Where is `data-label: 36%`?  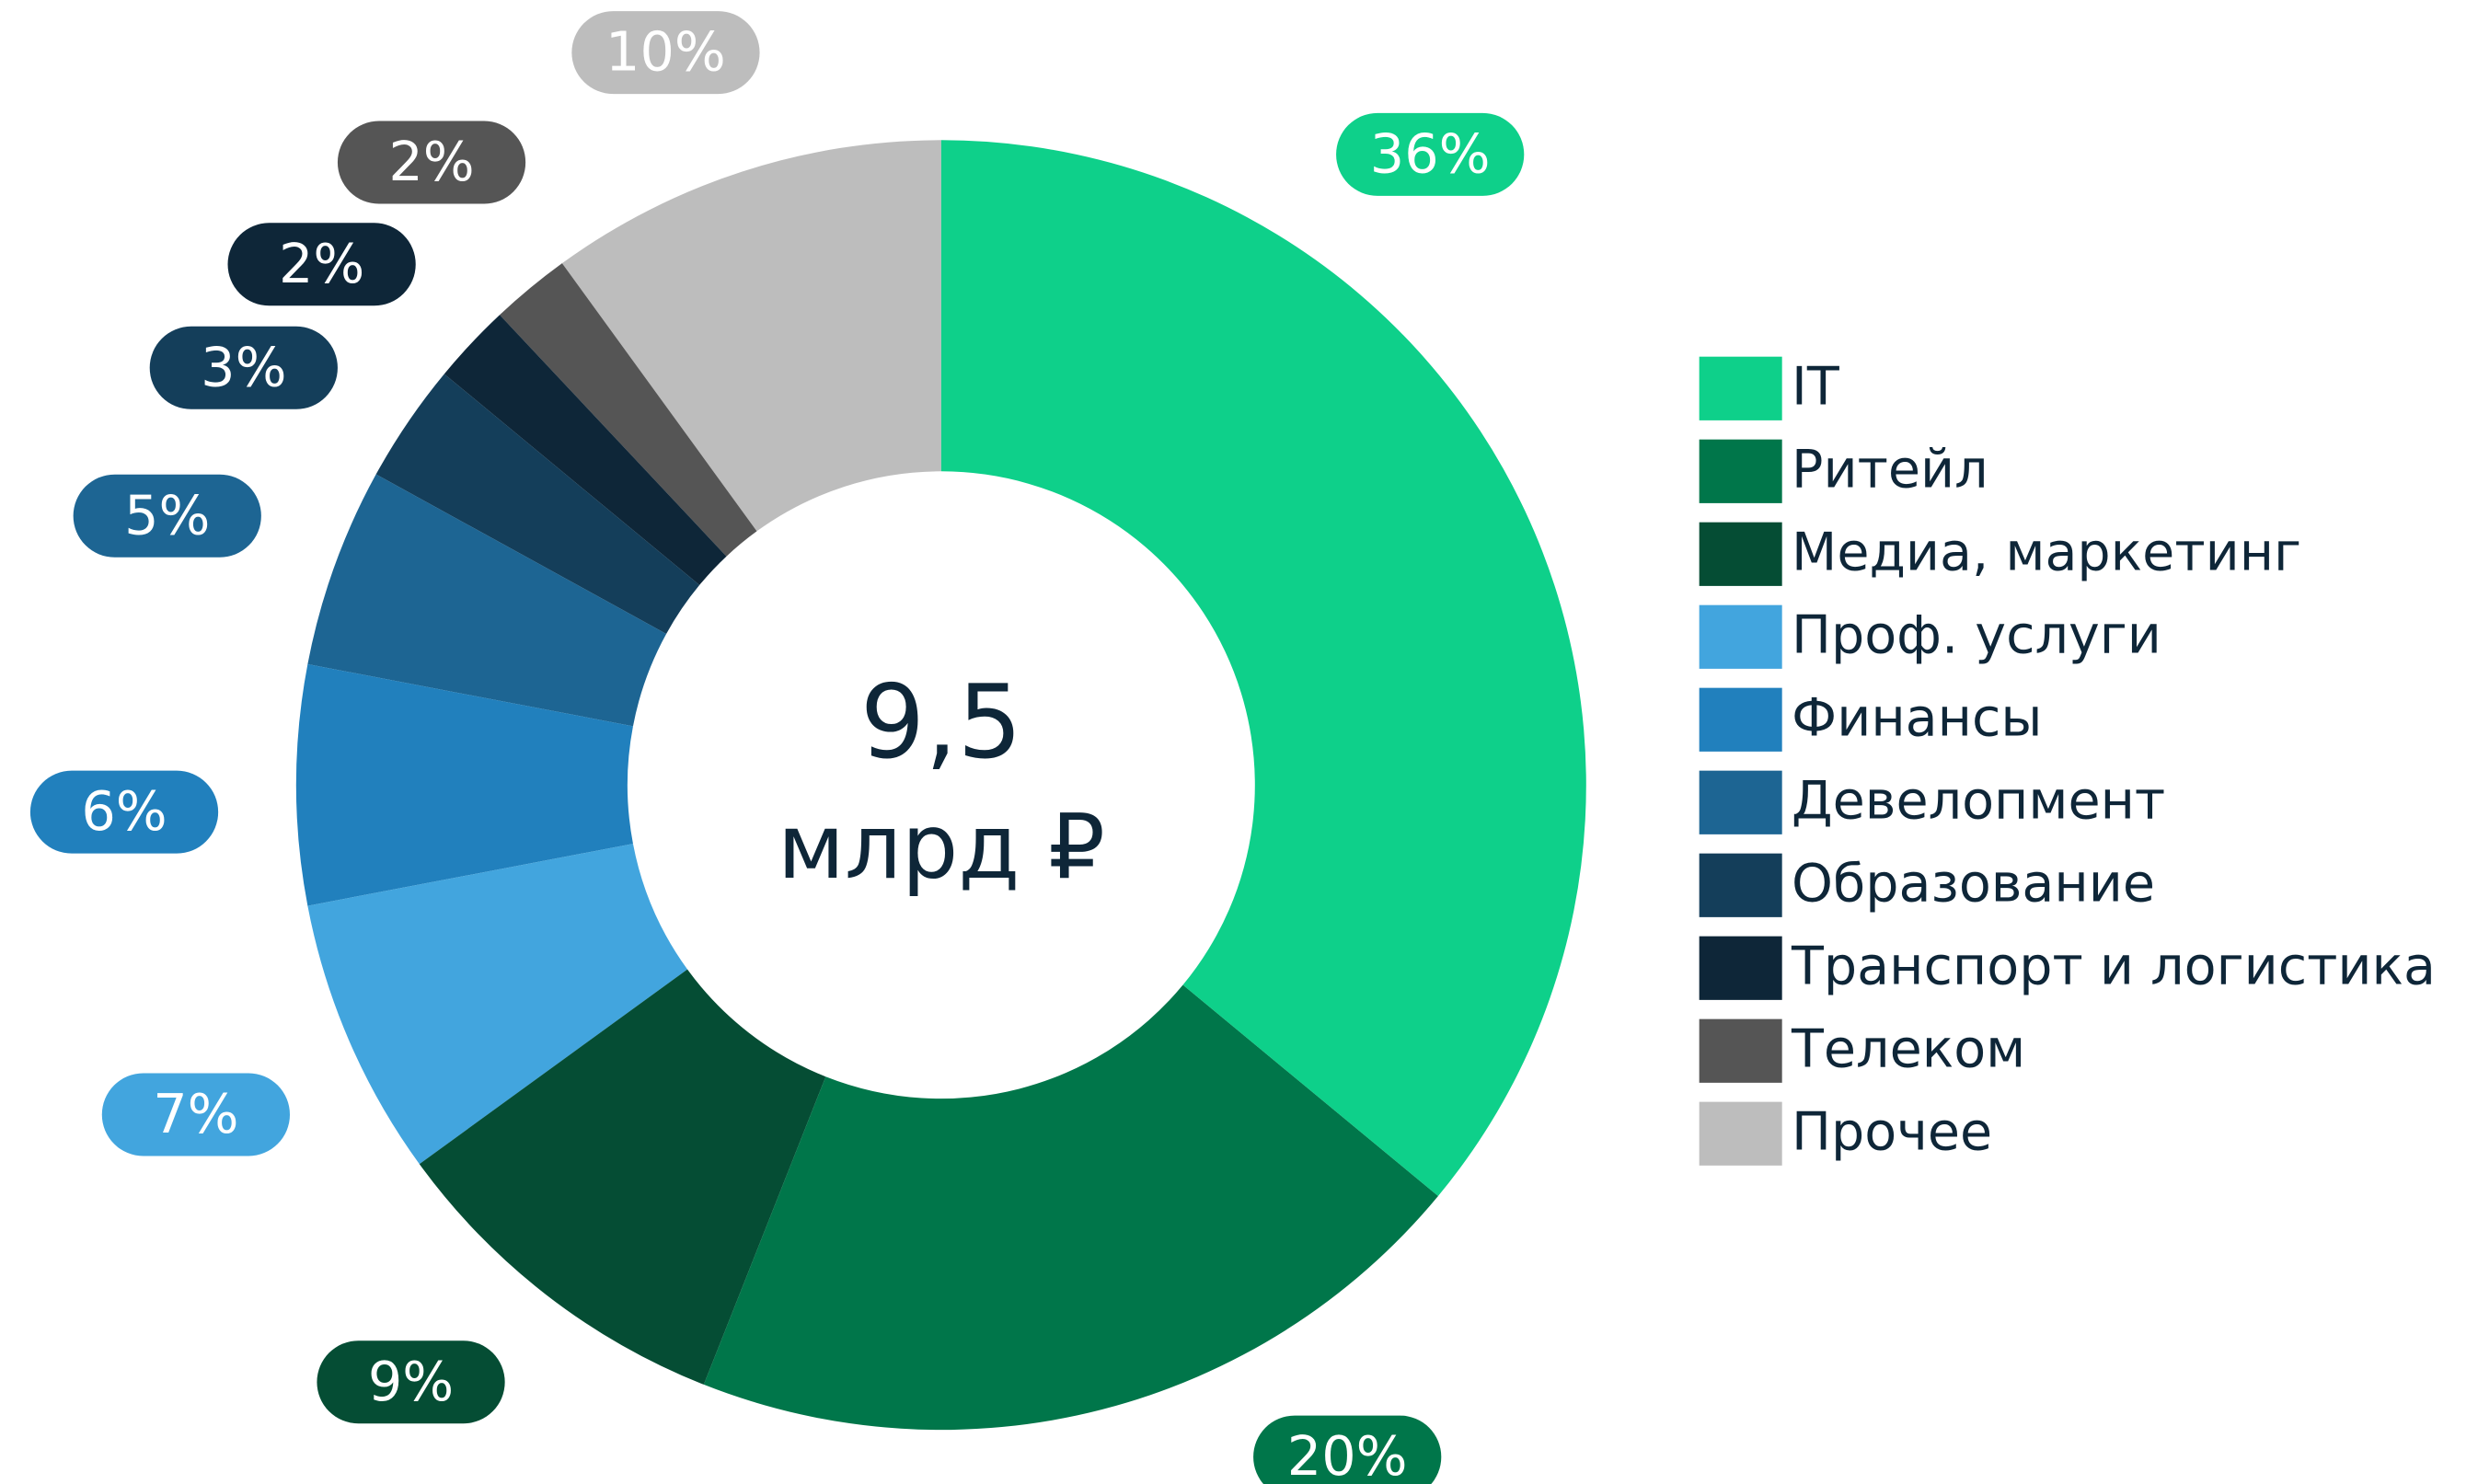 data-label: 36% is located at coordinates (1430, 153).